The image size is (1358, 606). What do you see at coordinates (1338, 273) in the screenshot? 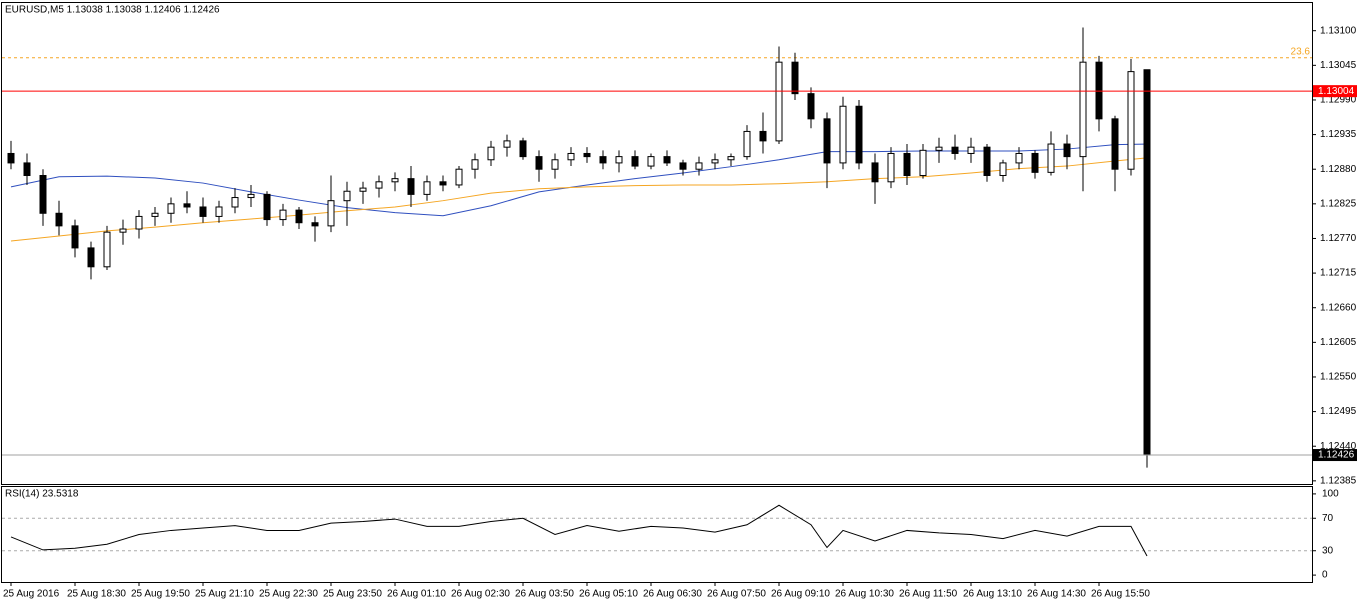
I see `y-tick-label: 1.12715` at bounding box center [1338, 273].